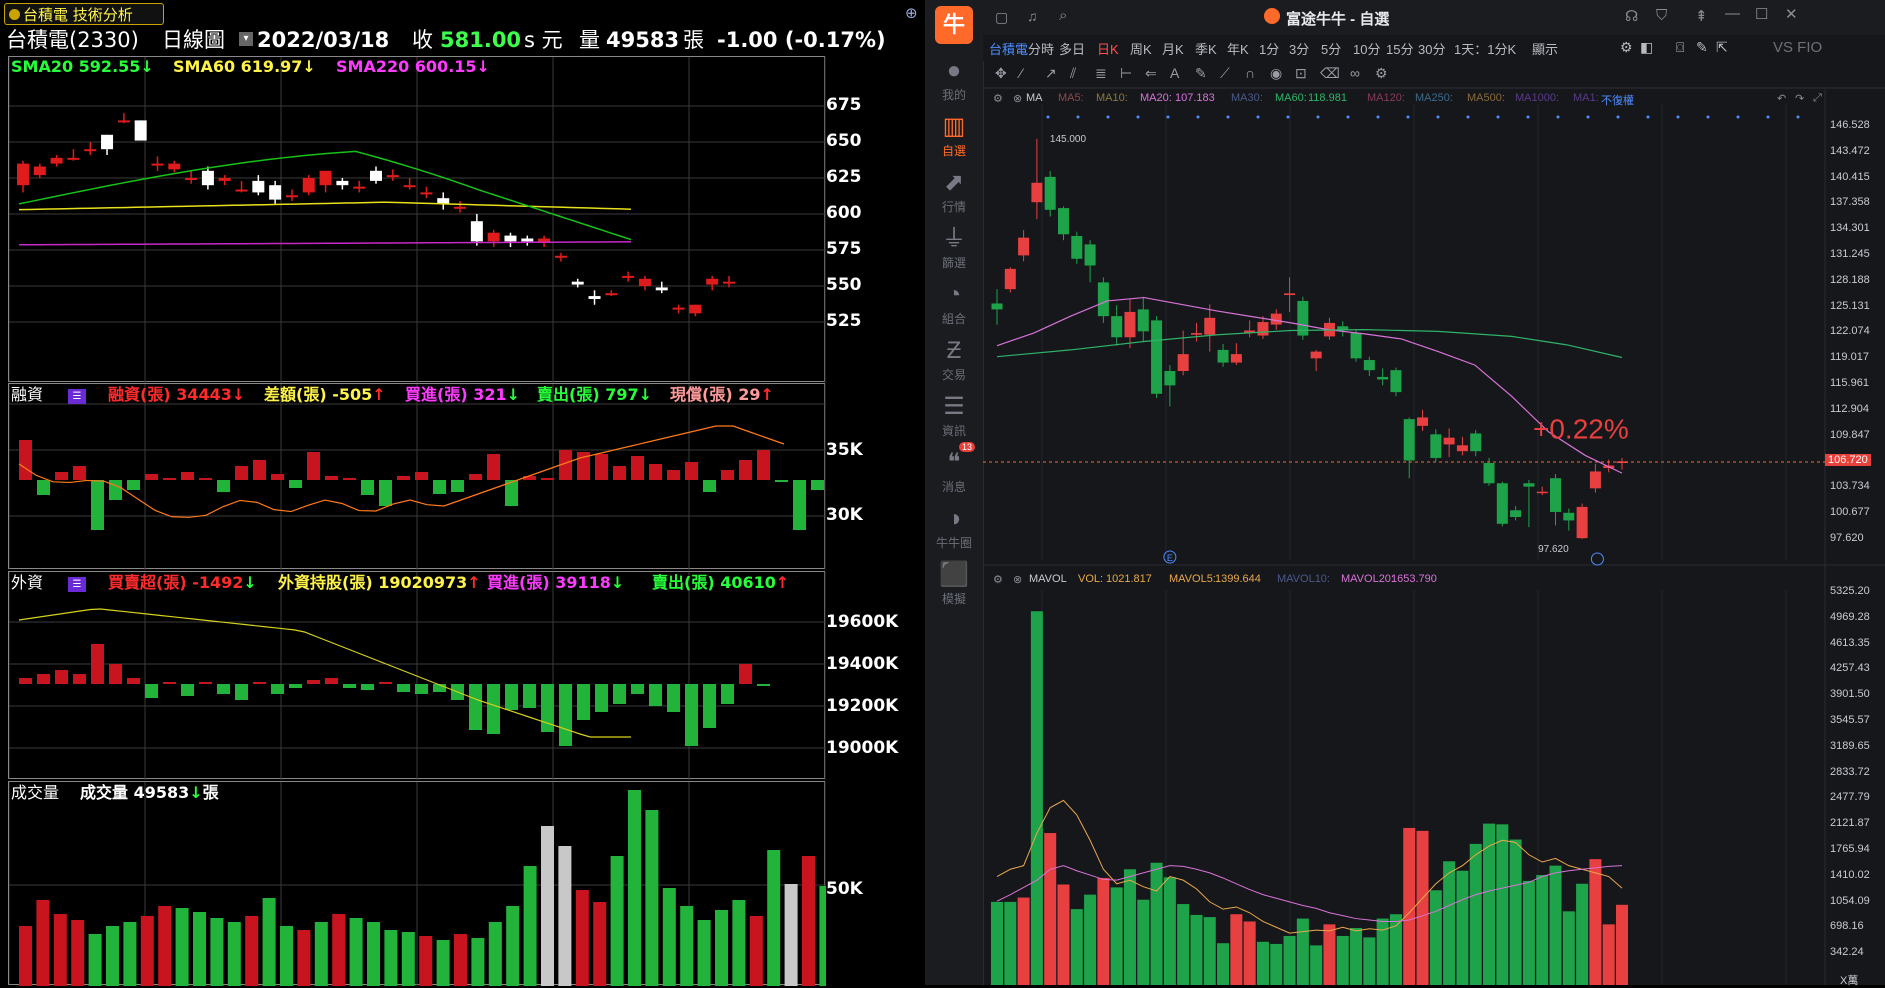 This screenshot has width=1885, height=988. Describe the element at coordinates (78, 15) in the screenshot. I see `tab-title: 台積電 技術分析` at that location.